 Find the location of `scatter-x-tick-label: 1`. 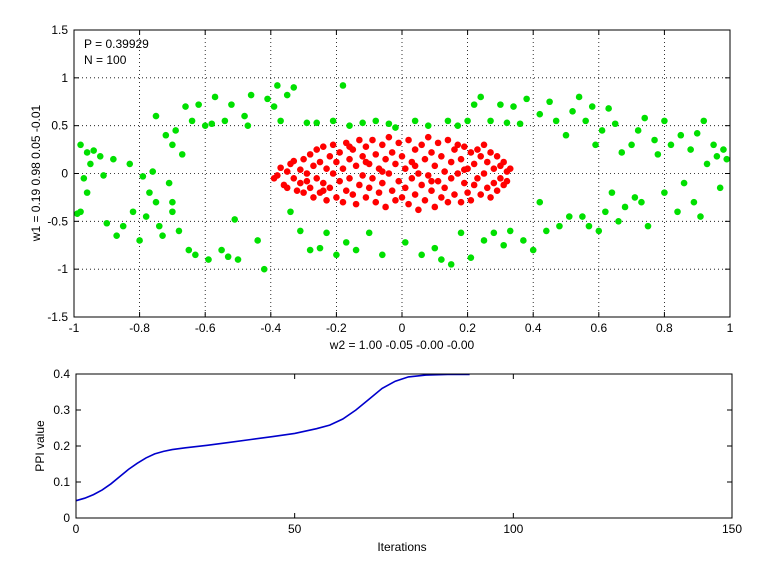

scatter-x-tick-label: 1 is located at coordinates (730, 328).